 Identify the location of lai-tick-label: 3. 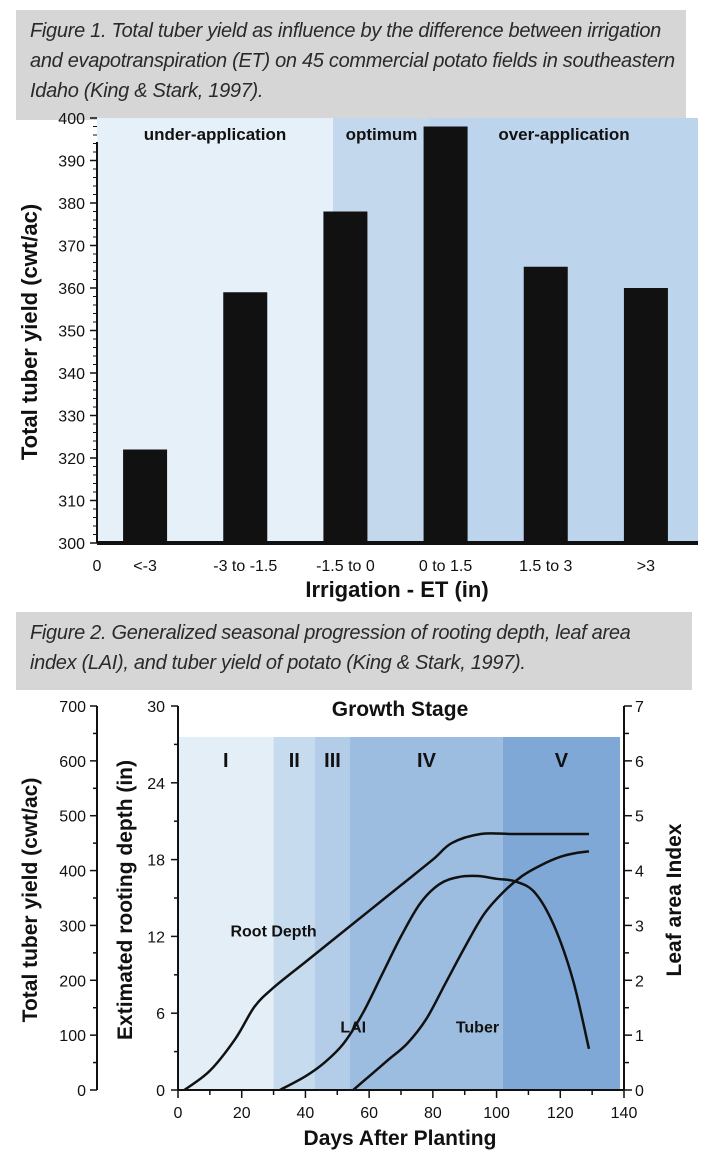
(639, 926).